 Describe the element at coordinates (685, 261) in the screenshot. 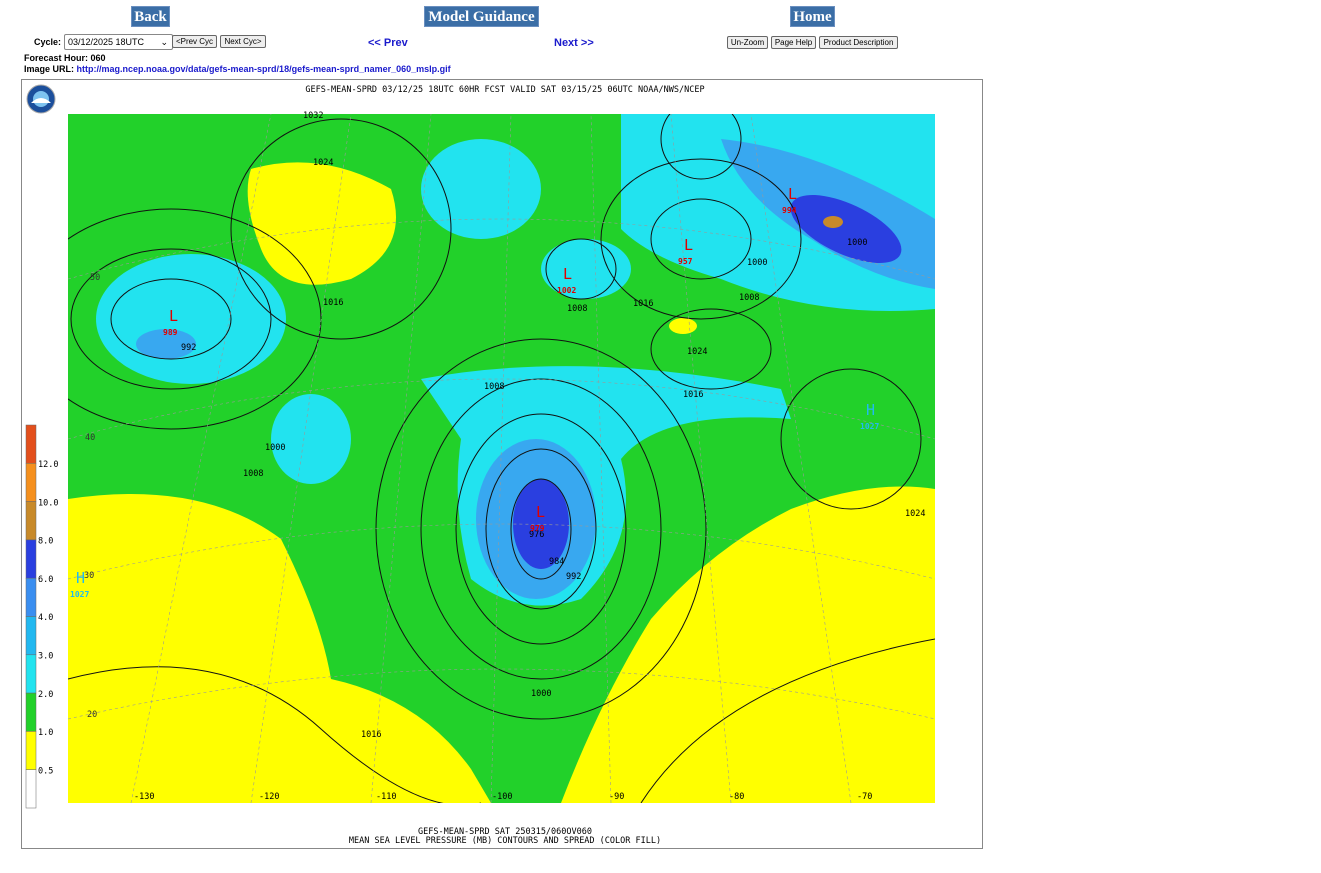

I see `pressure-center-value: 957` at that location.